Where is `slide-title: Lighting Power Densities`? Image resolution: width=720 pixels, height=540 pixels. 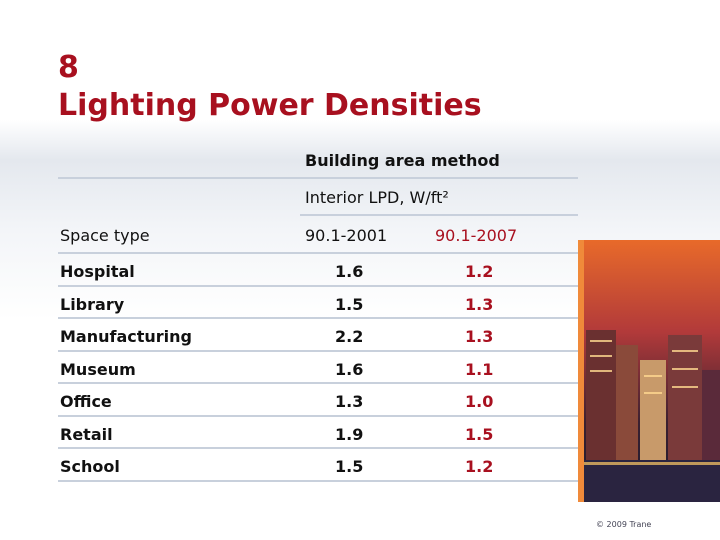
slide-title: Lighting Power Densities is located at coordinates (270, 105).